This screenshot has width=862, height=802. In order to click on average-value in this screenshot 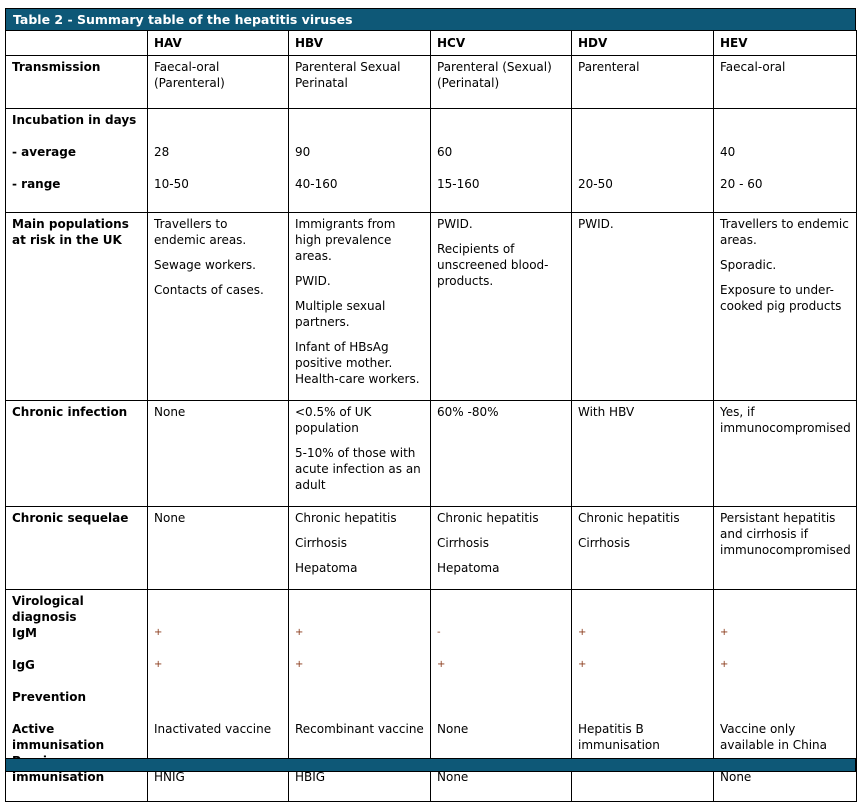, I will do `click(642, 160)`.